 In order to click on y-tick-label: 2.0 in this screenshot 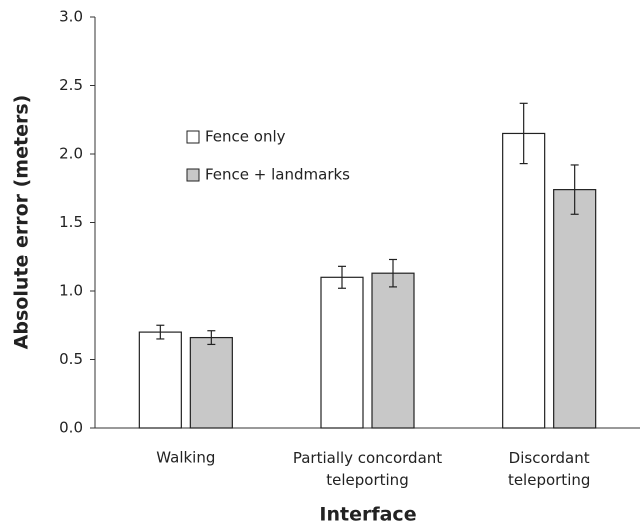, I will do `click(71, 154)`.